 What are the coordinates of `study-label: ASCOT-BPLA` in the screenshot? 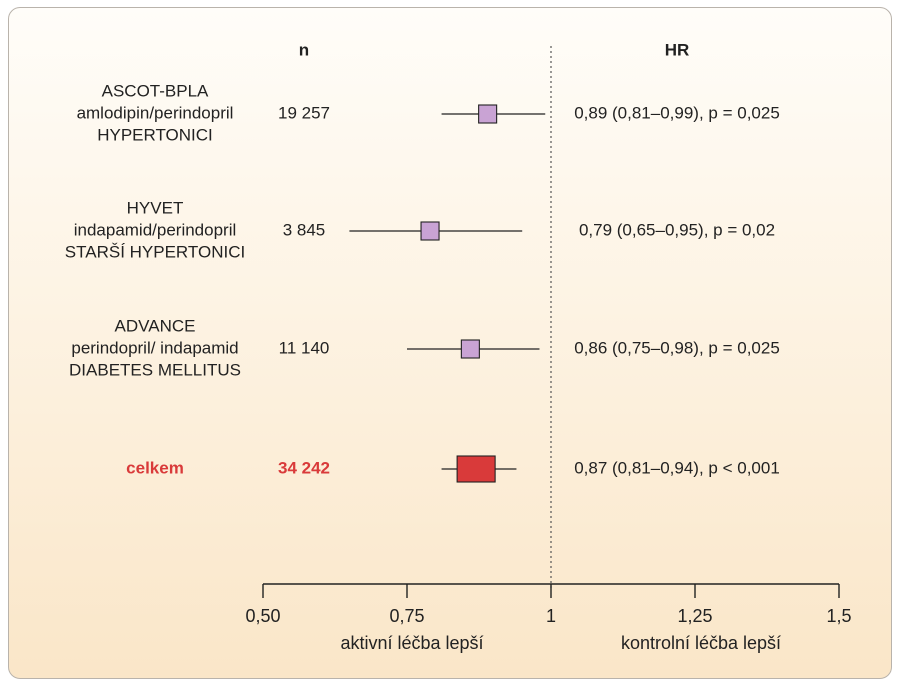 It's located at (155, 90).